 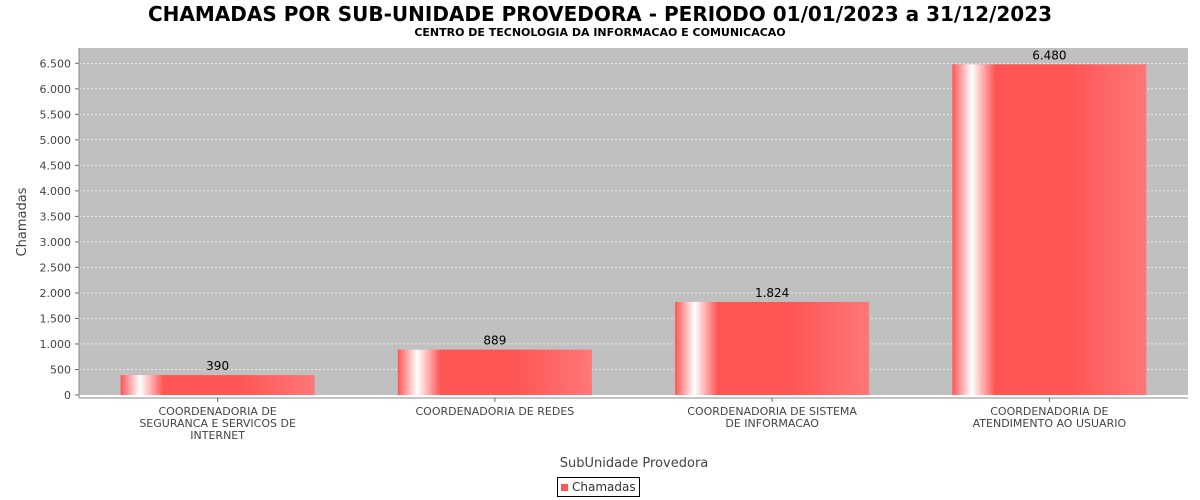 I want to click on y-tick-label: 6.500, so click(x=56, y=63).